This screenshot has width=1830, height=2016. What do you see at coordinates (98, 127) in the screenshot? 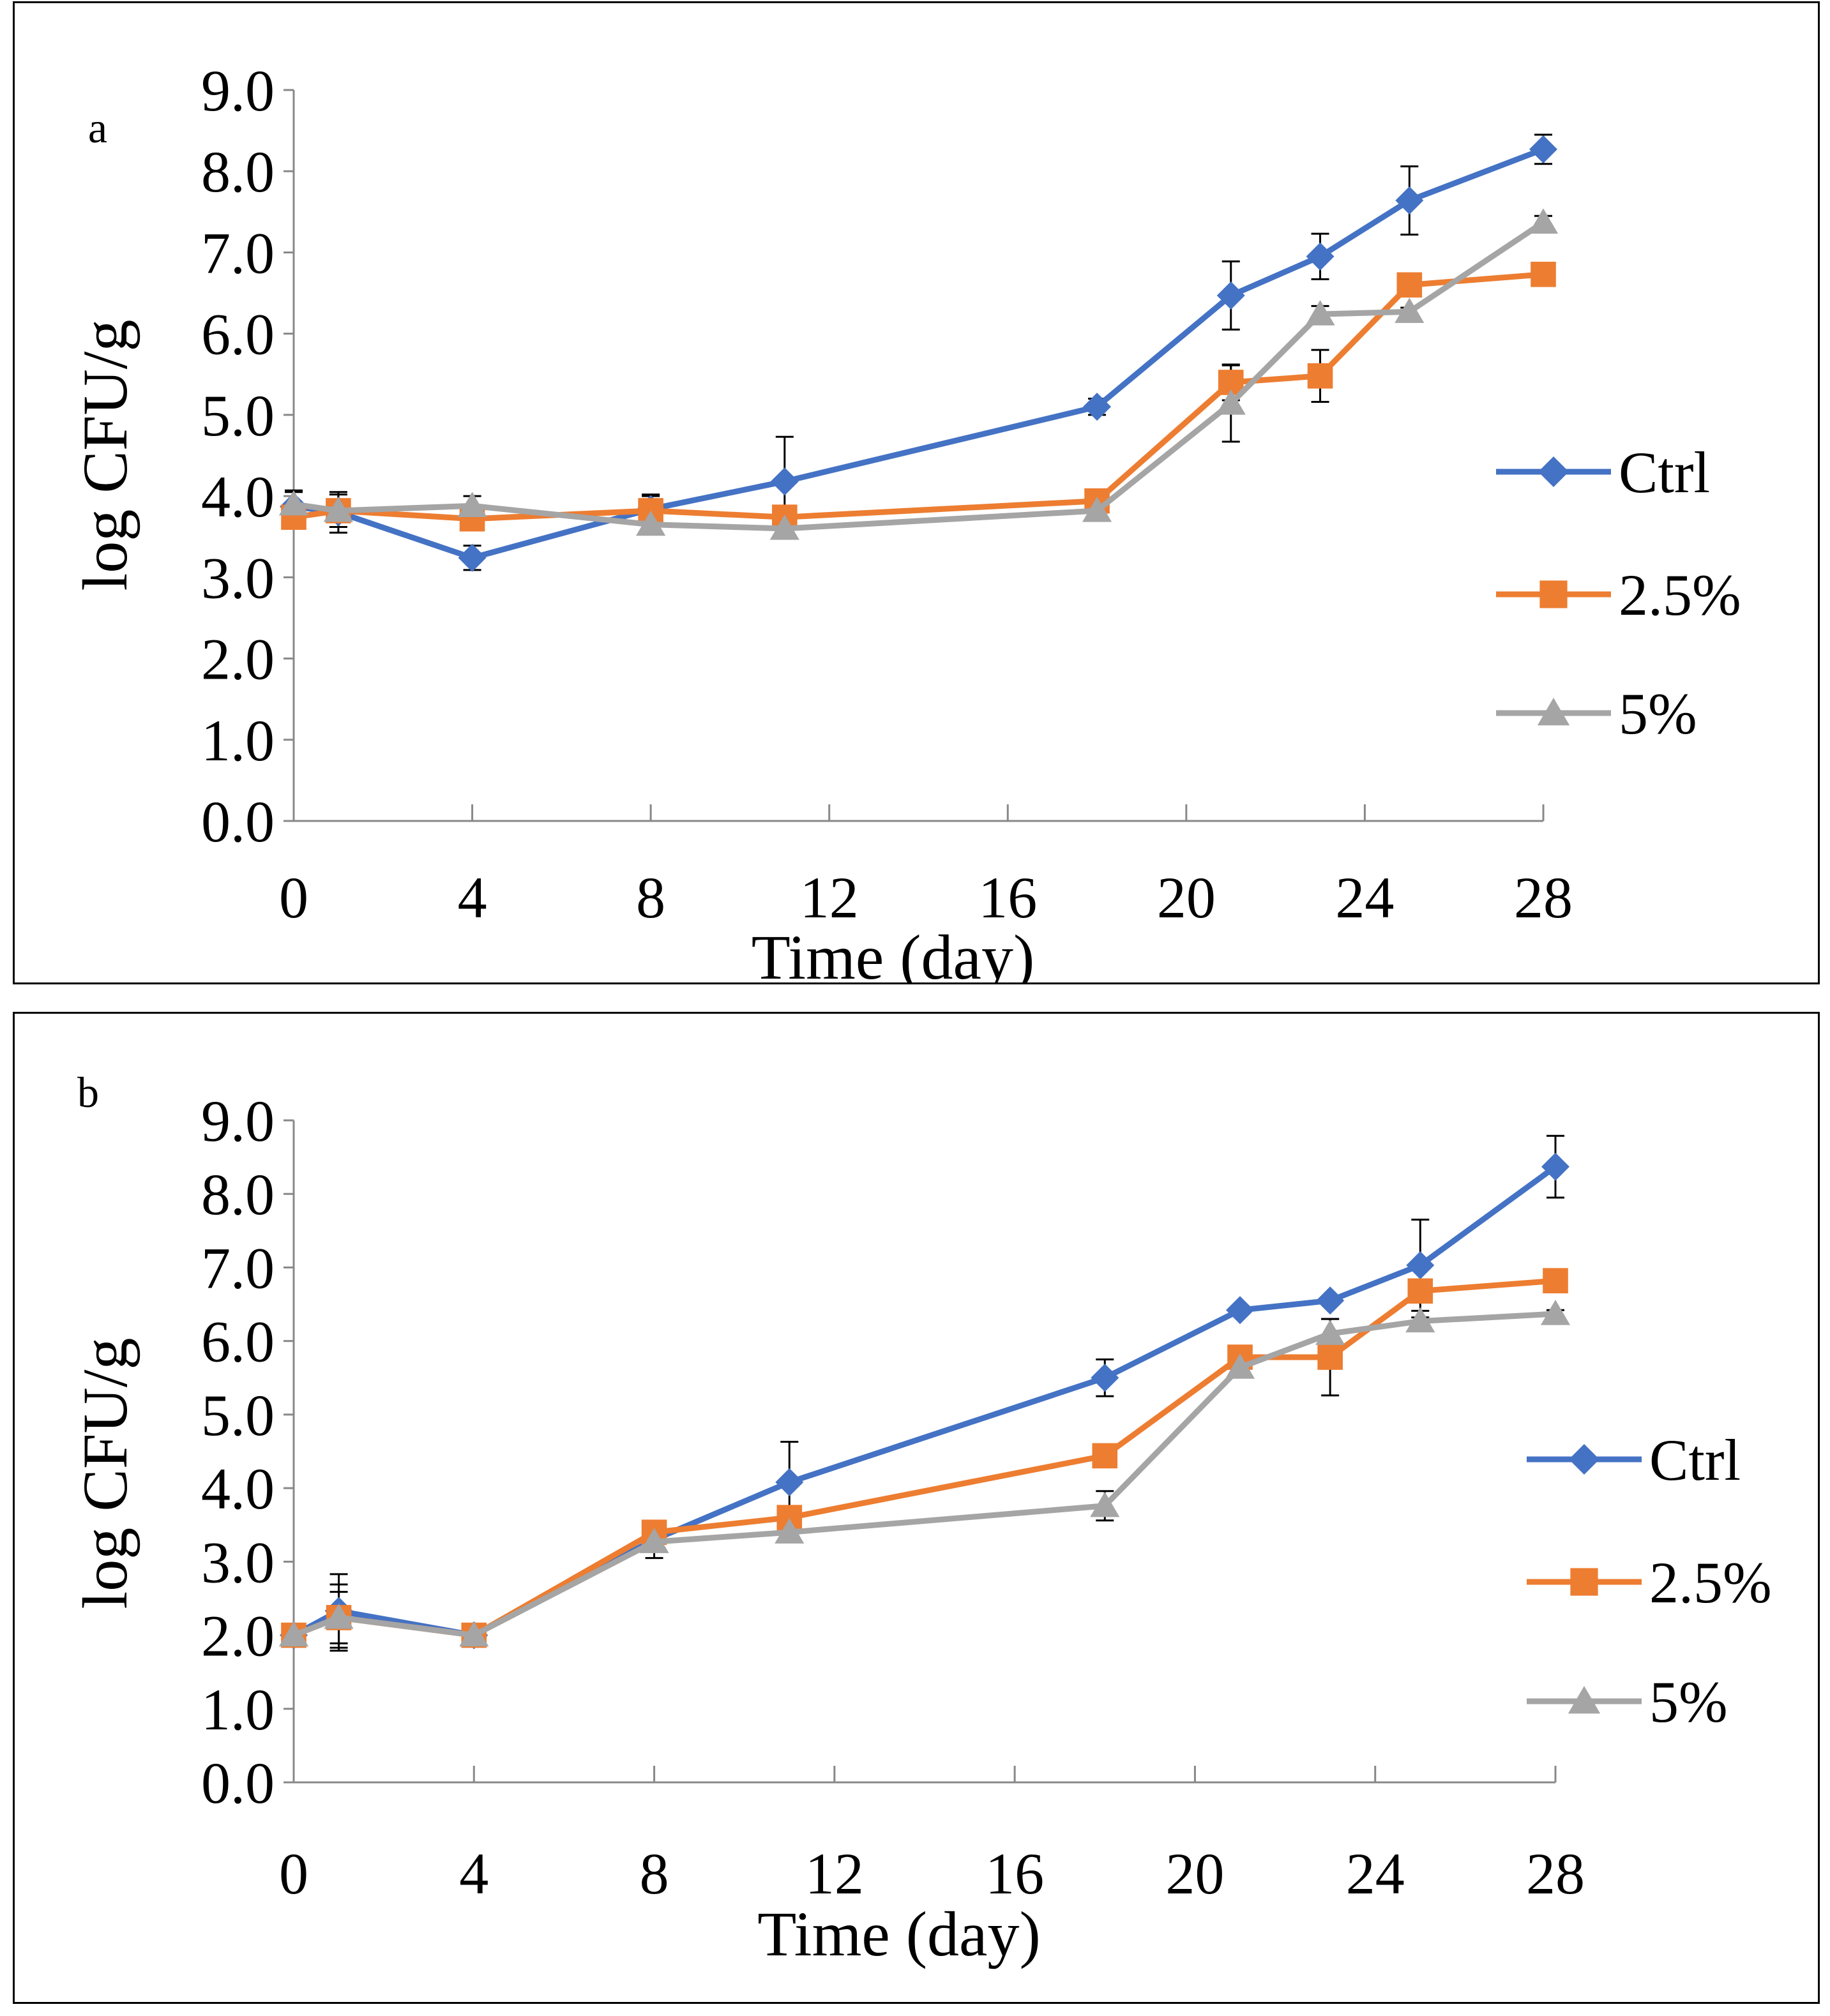
I see `panel-label: a` at bounding box center [98, 127].